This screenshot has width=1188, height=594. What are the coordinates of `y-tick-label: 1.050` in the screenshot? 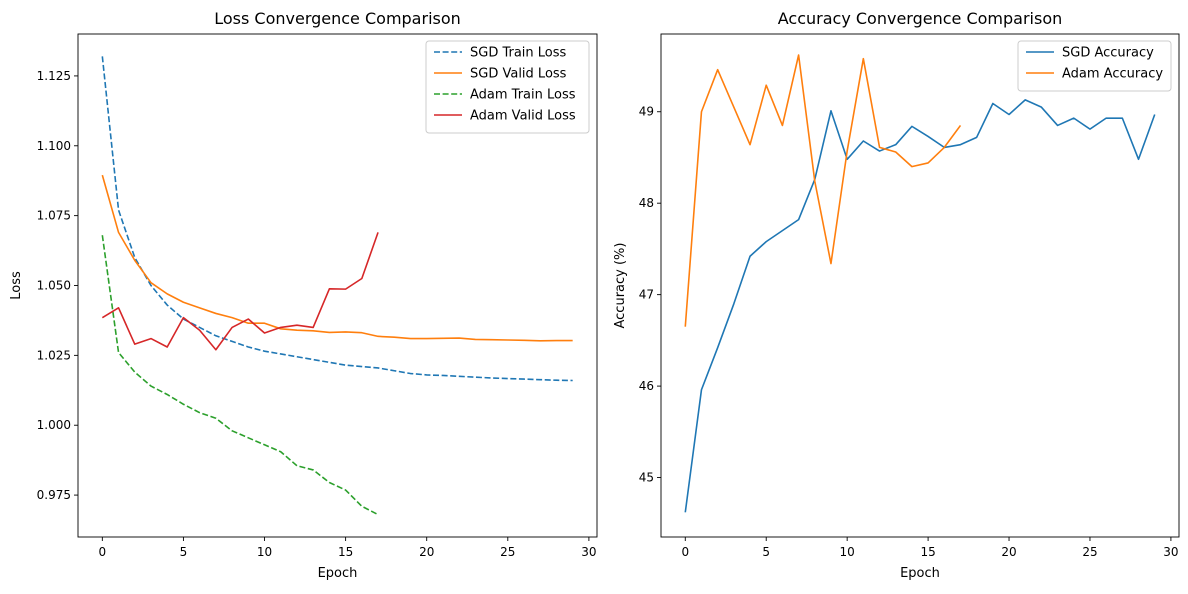 It's located at (54, 286).